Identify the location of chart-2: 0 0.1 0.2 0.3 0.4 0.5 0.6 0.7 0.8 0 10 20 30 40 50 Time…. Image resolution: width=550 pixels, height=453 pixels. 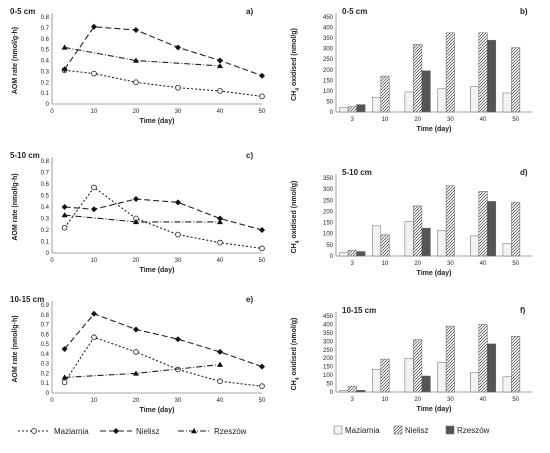
(138, 212).